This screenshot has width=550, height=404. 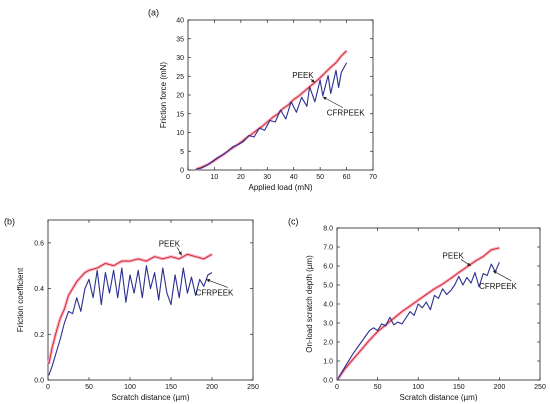 I want to click on y-axis-title: On-load scratch depth (µm), so click(x=309, y=304).